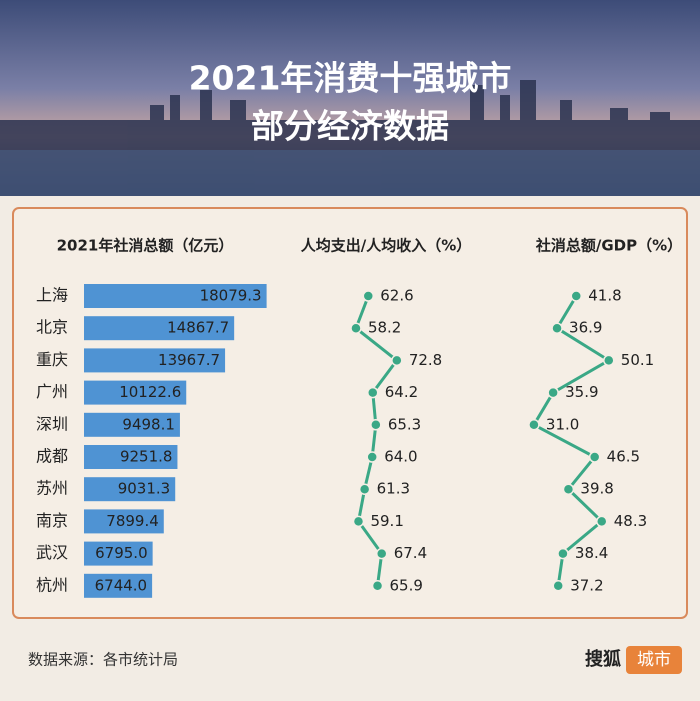 The width and height of the screenshot is (700, 701). Describe the element at coordinates (623, 457) in the screenshot. I see `value-label: 46.5` at that location.